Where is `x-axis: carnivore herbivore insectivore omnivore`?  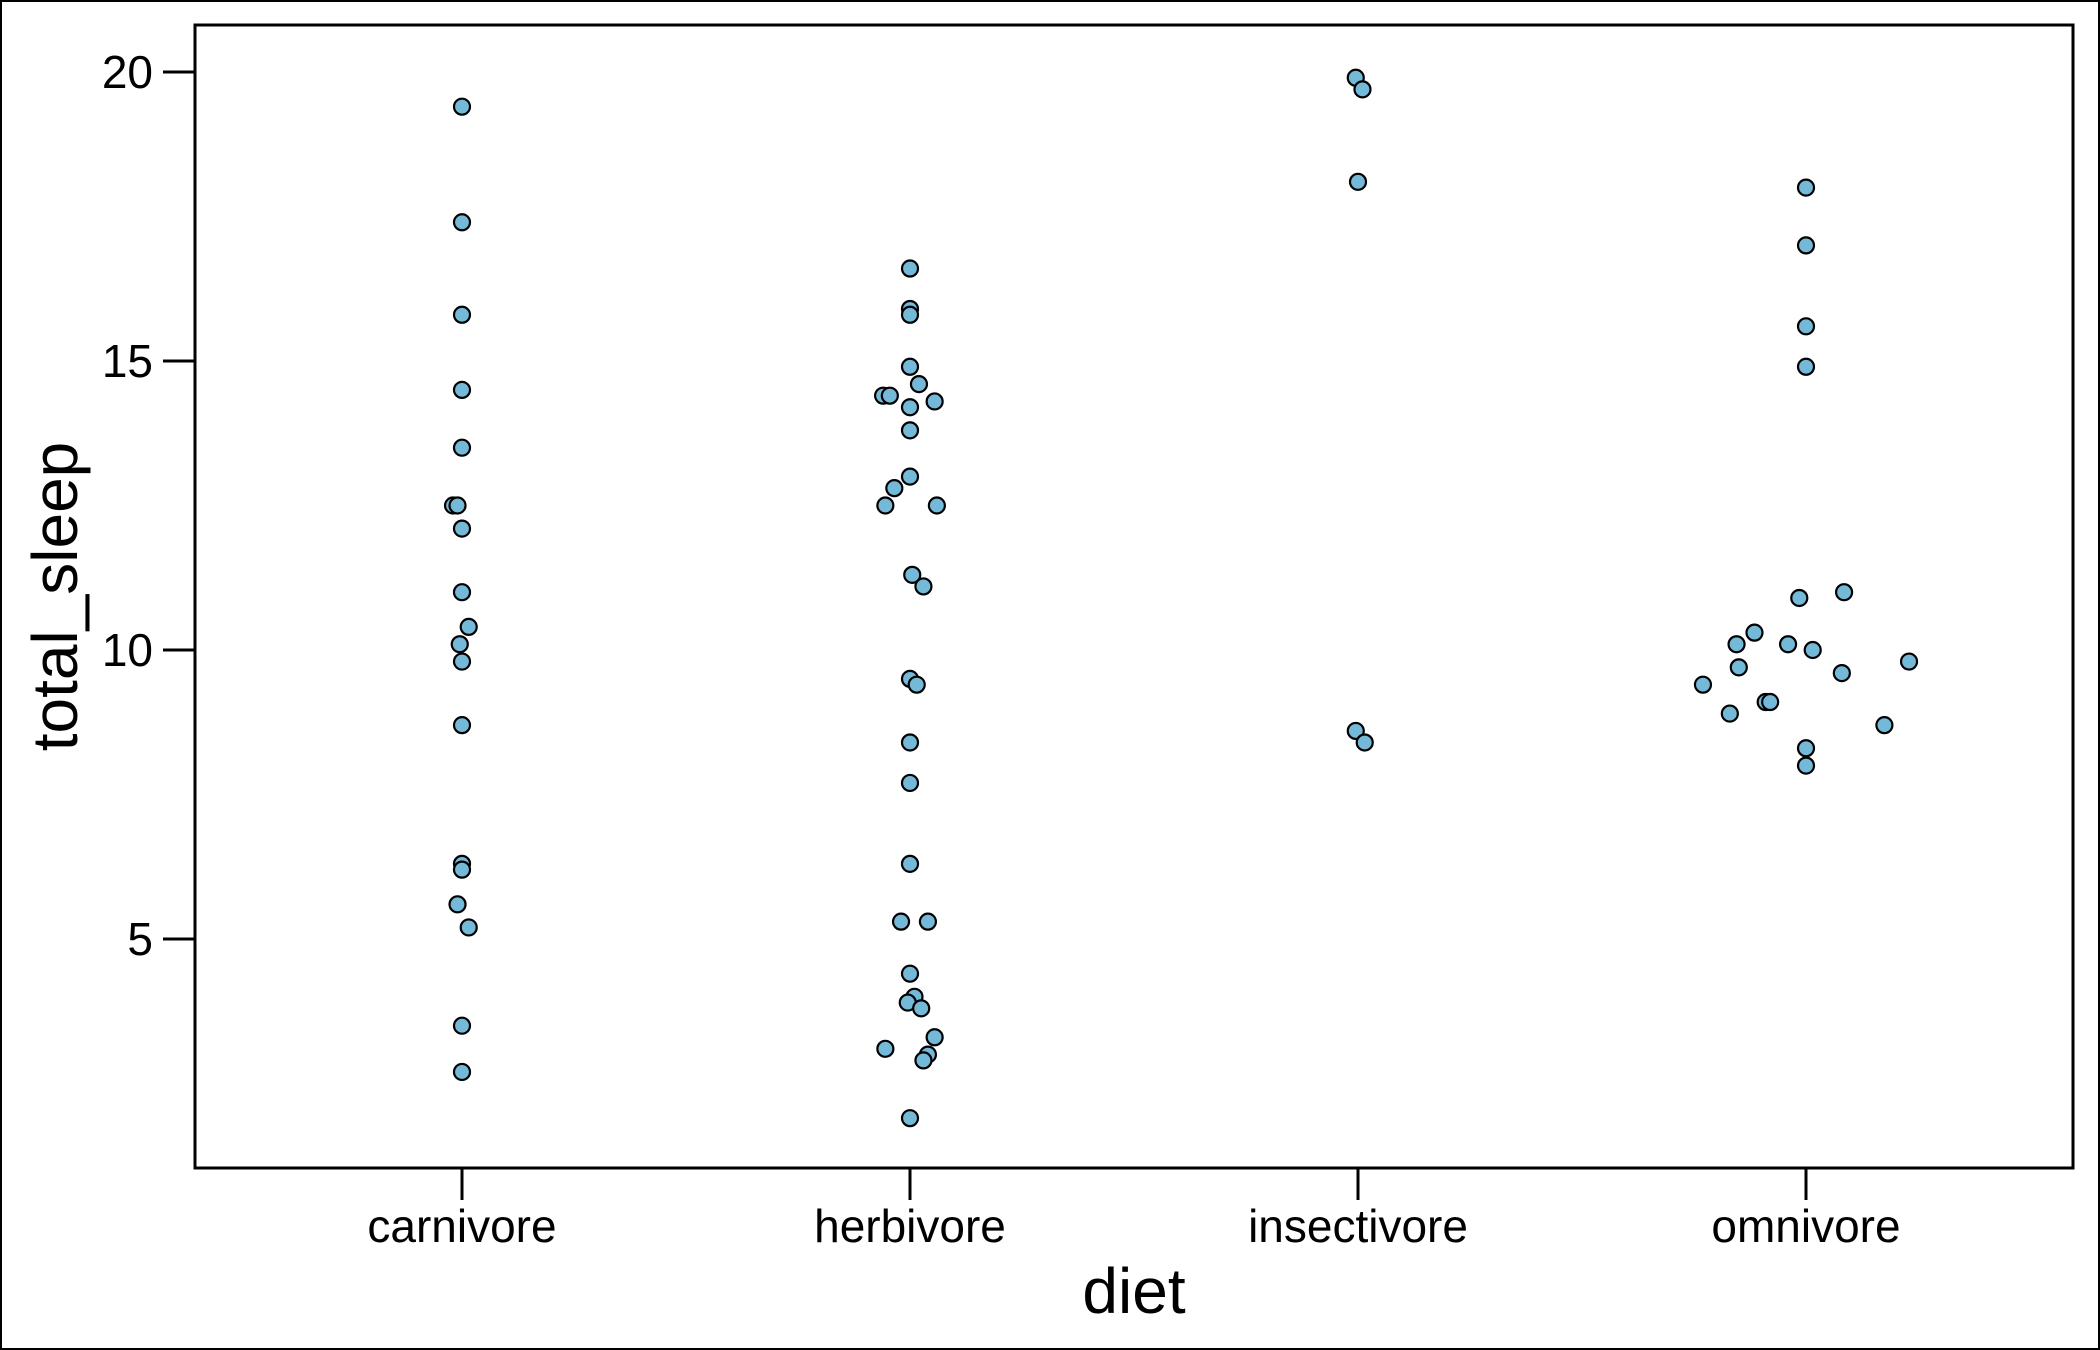 x-axis: carnivore herbivore insectivore omnivore is located at coordinates (1134, 1210).